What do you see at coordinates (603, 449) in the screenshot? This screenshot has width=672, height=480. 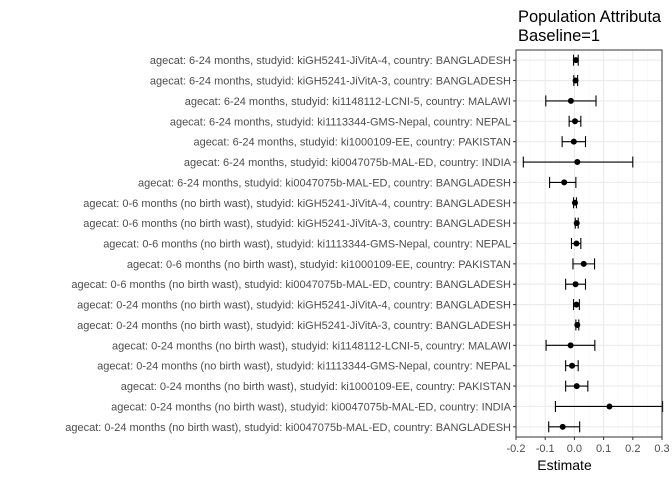 I see `x-tick-label: 0.1` at bounding box center [603, 449].